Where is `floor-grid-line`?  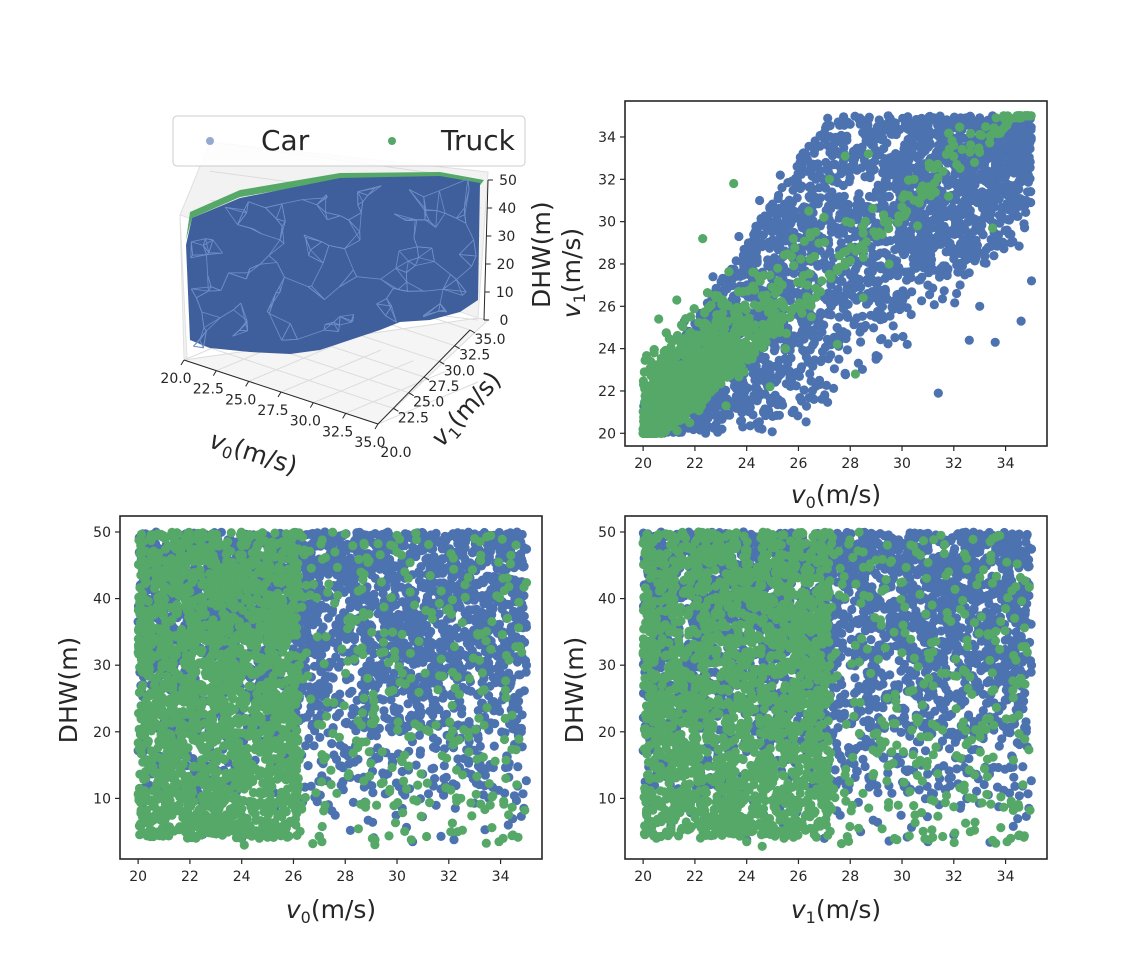
floor-grid-line is located at coordinates (363, 382).